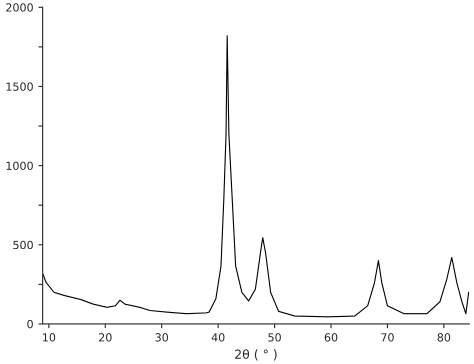 The image size is (474, 364). I want to click on y-tick-label: 0, so click(30, 324).